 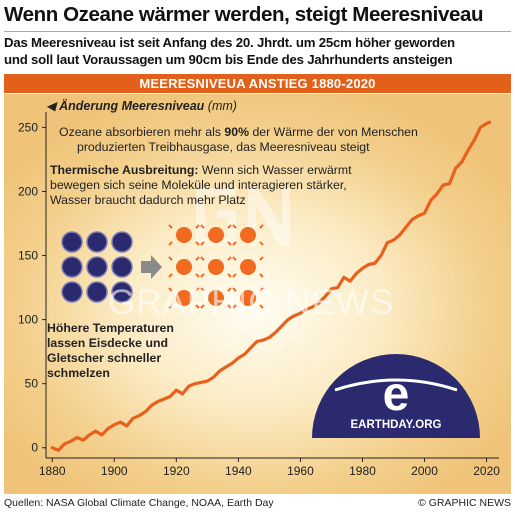 I want to click on y-axis-title: Änderung Meeresniveau, so click(x=132, y=106).